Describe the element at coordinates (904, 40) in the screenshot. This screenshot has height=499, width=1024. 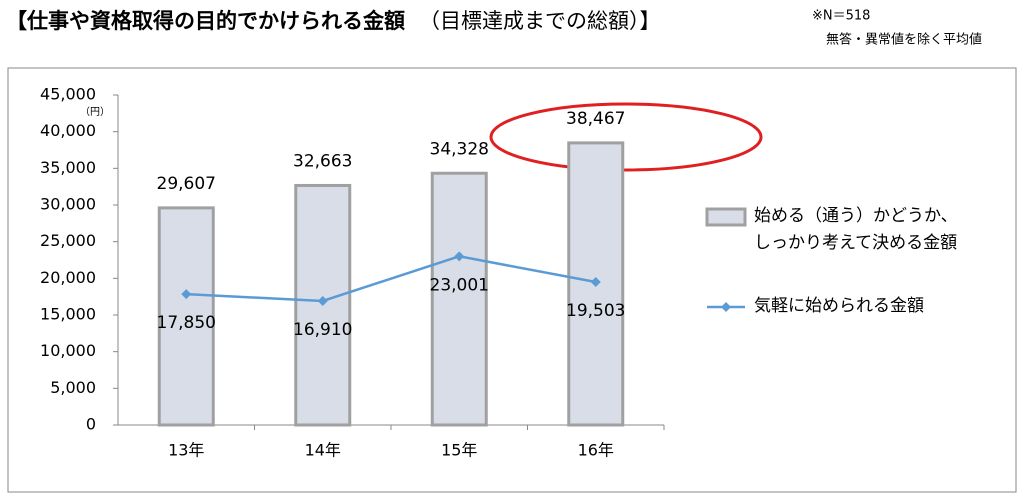
I see `note: 無答・異常値を除く平均値` at that location.